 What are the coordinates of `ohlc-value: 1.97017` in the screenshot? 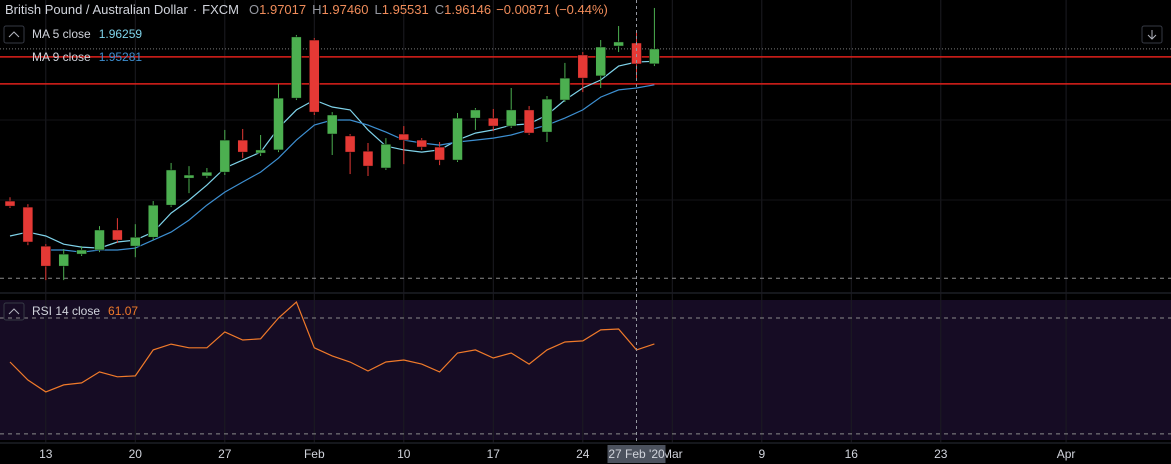 It's located at (282, 9).